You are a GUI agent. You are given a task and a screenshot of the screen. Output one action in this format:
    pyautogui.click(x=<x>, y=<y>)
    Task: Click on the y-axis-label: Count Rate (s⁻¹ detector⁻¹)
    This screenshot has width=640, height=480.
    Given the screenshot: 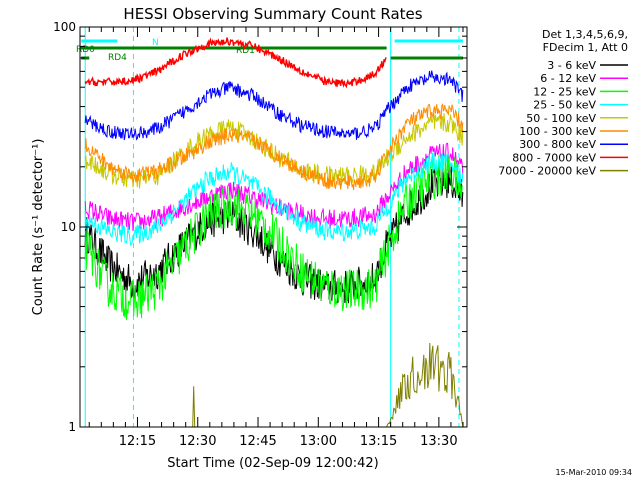 What is the action you would take?
    pyautogui.click(x=38, y=227)
    